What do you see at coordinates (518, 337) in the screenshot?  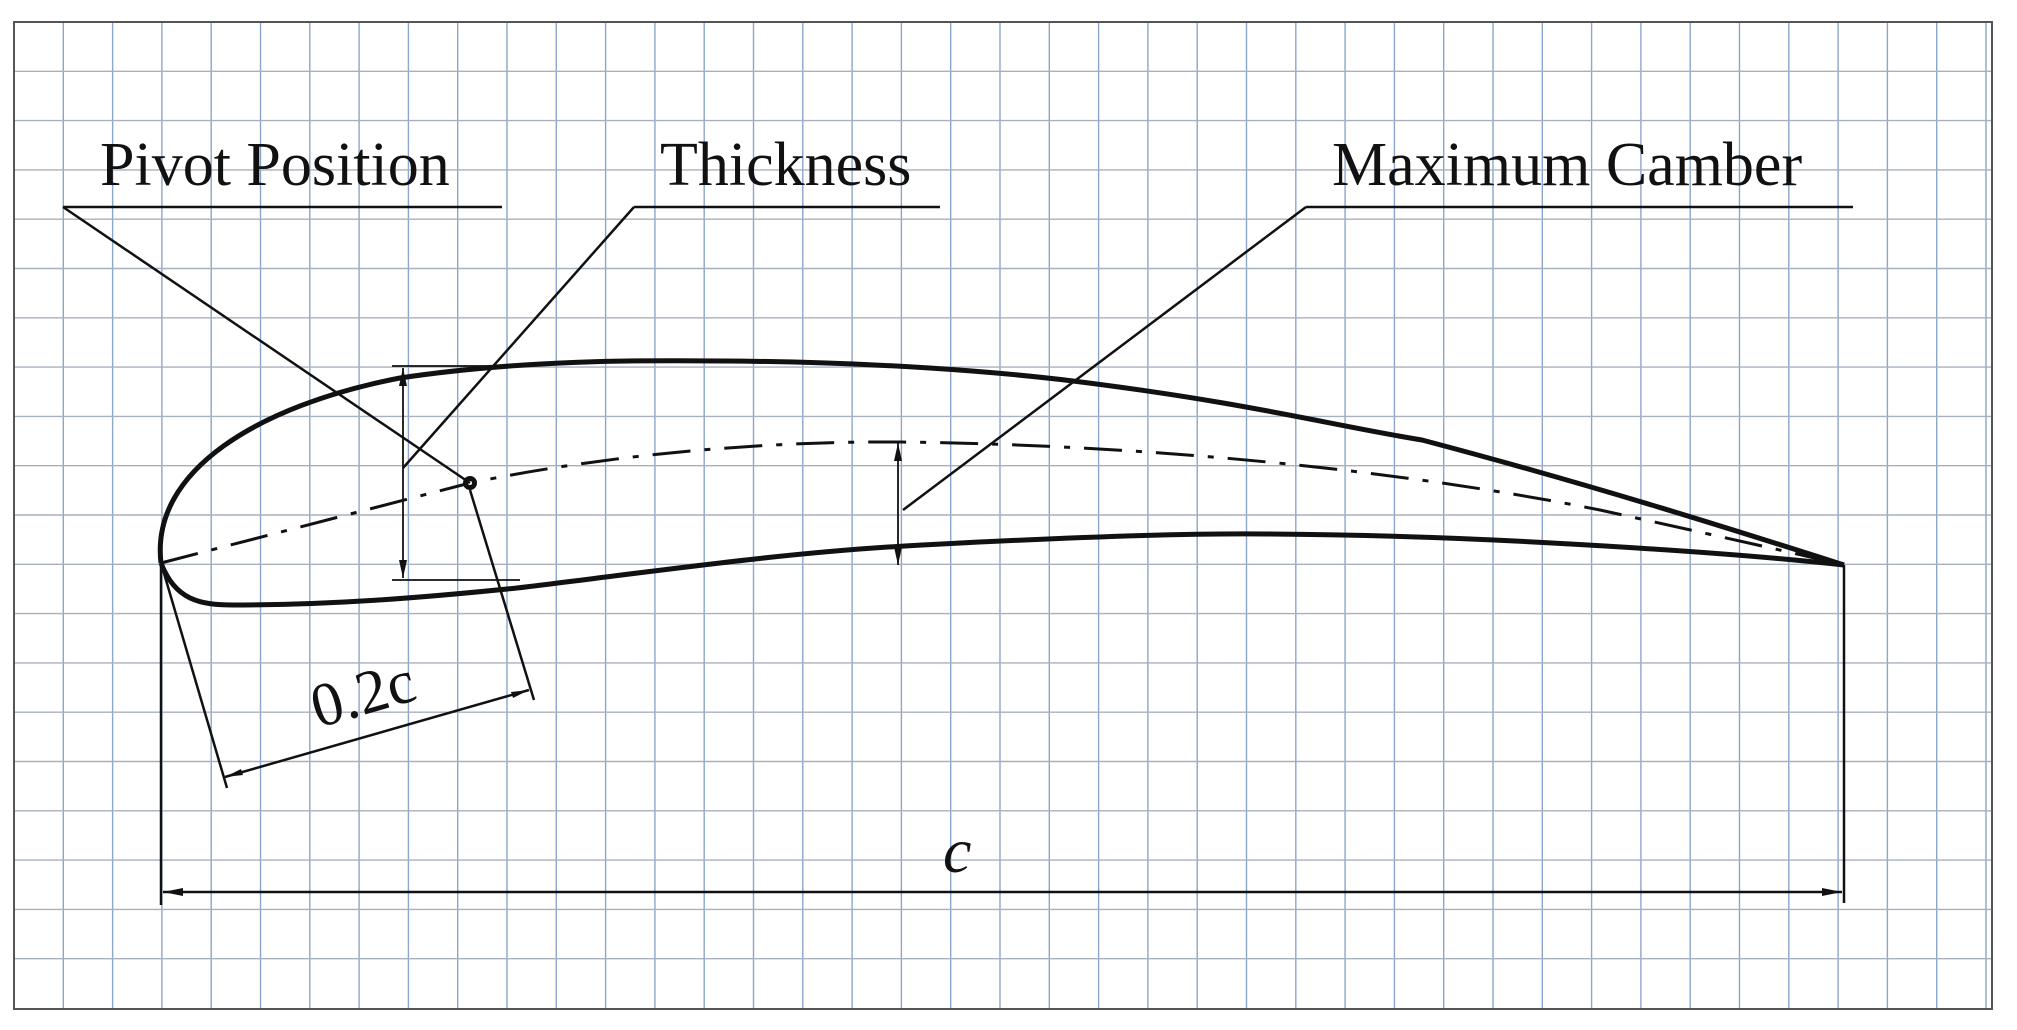 I see `thickness-leader-line` at bounding box center [518, 337].